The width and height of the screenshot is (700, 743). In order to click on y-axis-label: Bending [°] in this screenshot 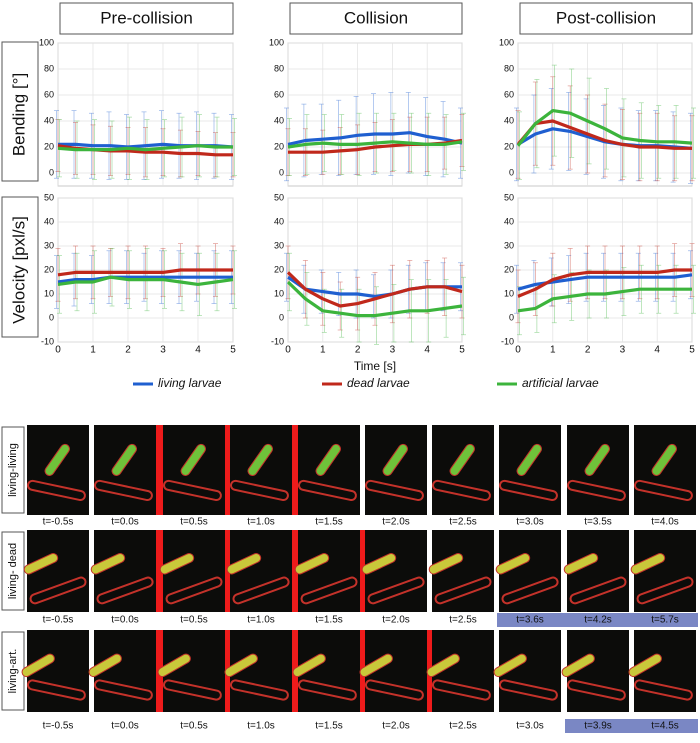, I will do `click(18, 114)`.